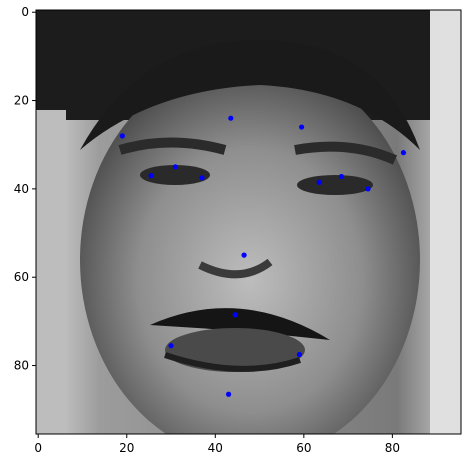 The image size is (470, 469). What do you see at coordinates (21, 101) in the screenshot?
I see `y-tick-label: 20` at bounding box center [21, 101].